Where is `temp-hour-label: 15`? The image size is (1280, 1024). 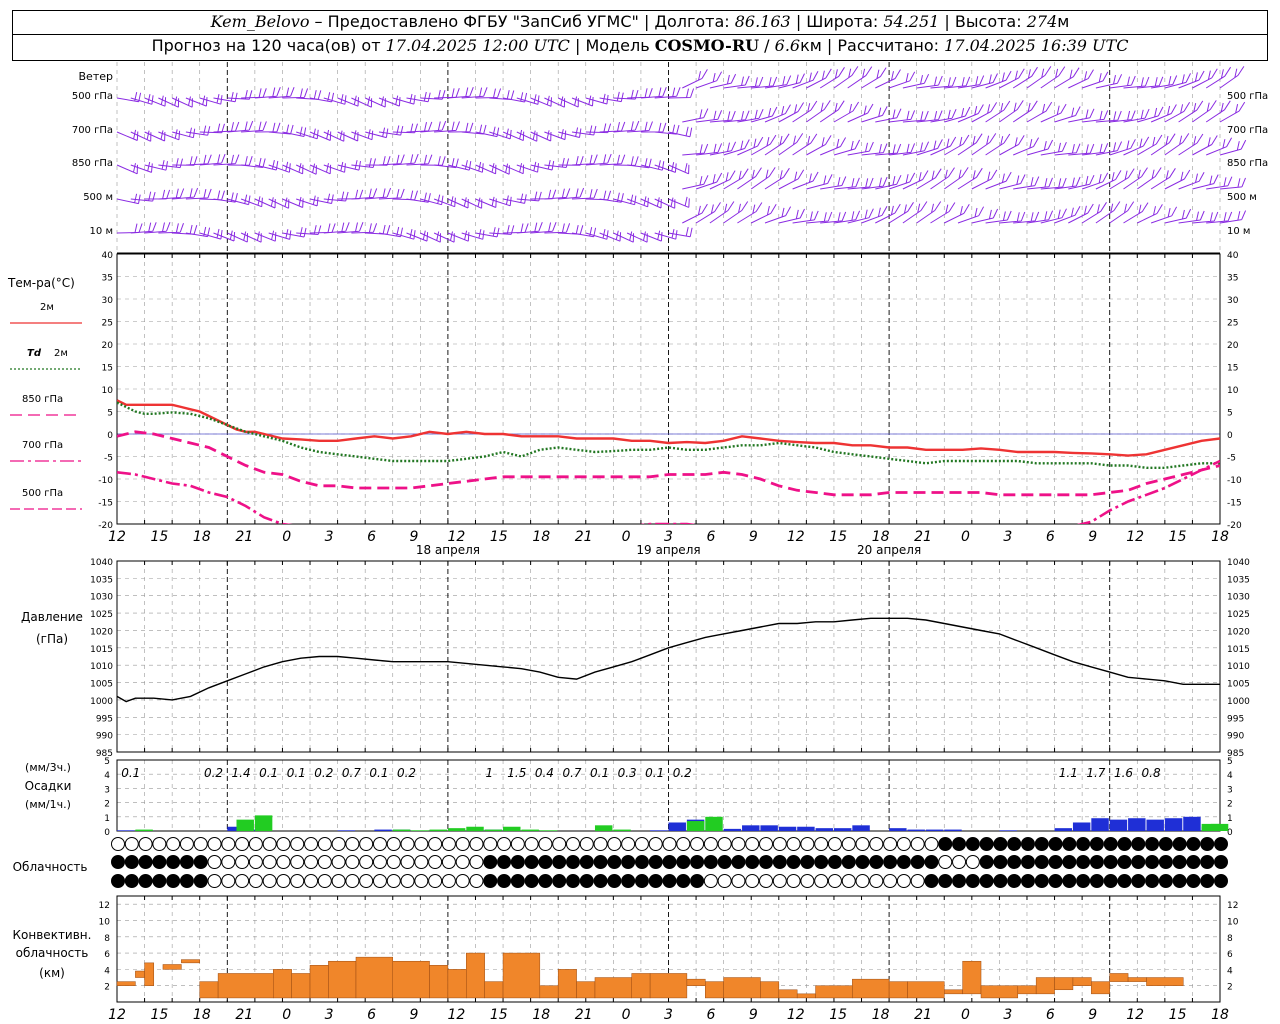 temp-hour-label: 15 is located at coordinates (1178, 537).